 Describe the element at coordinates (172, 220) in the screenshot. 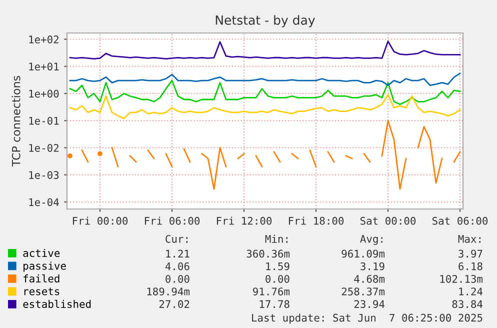

I see `x-tick-label: Fri 06:00` at that location.